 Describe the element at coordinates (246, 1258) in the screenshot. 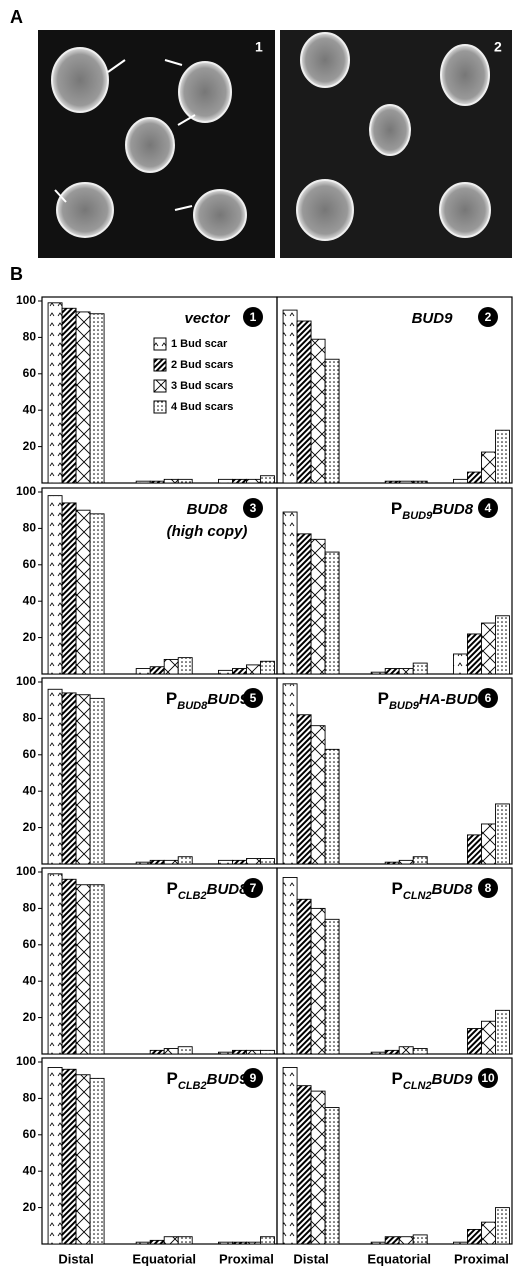

I see `x-tick-label: Proximal` at that location.